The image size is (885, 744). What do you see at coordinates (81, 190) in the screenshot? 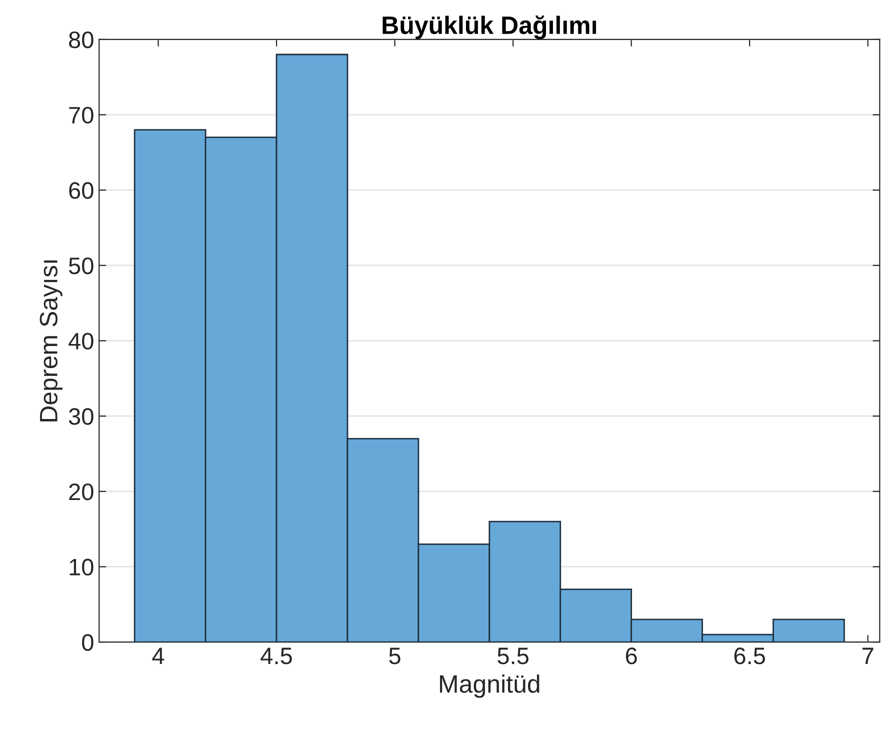
I see `y-tick-label: 60` at bounding box center [81, 190].